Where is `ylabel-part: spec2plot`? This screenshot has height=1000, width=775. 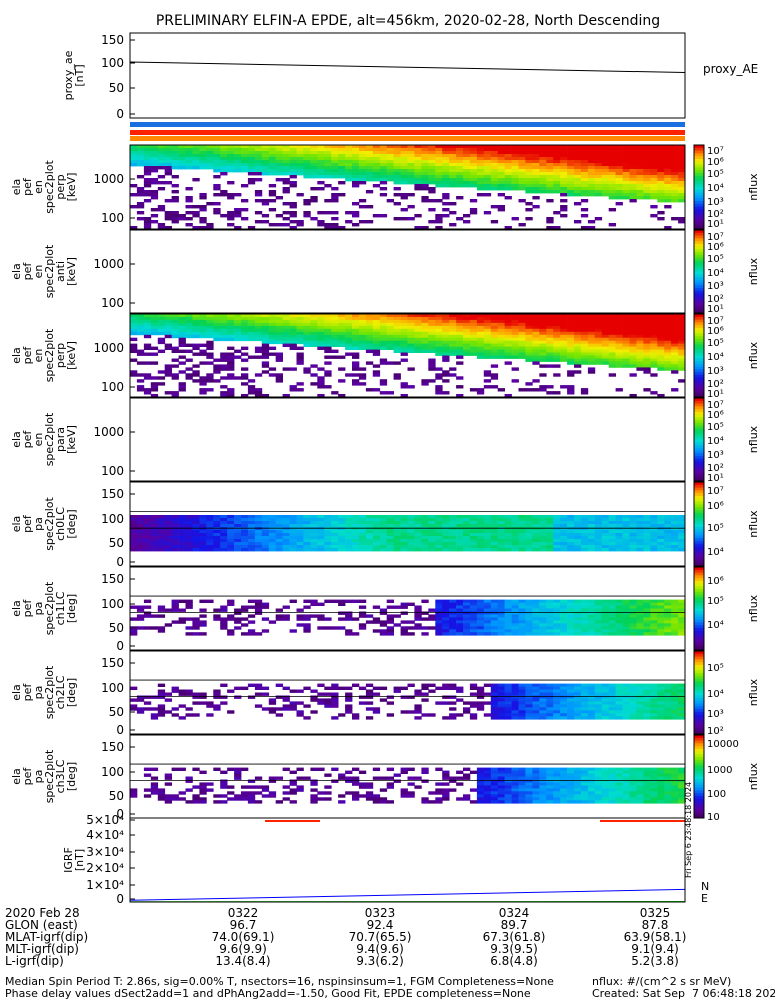 ylabel-part: spec2plot is located at coordinates (49, 439).